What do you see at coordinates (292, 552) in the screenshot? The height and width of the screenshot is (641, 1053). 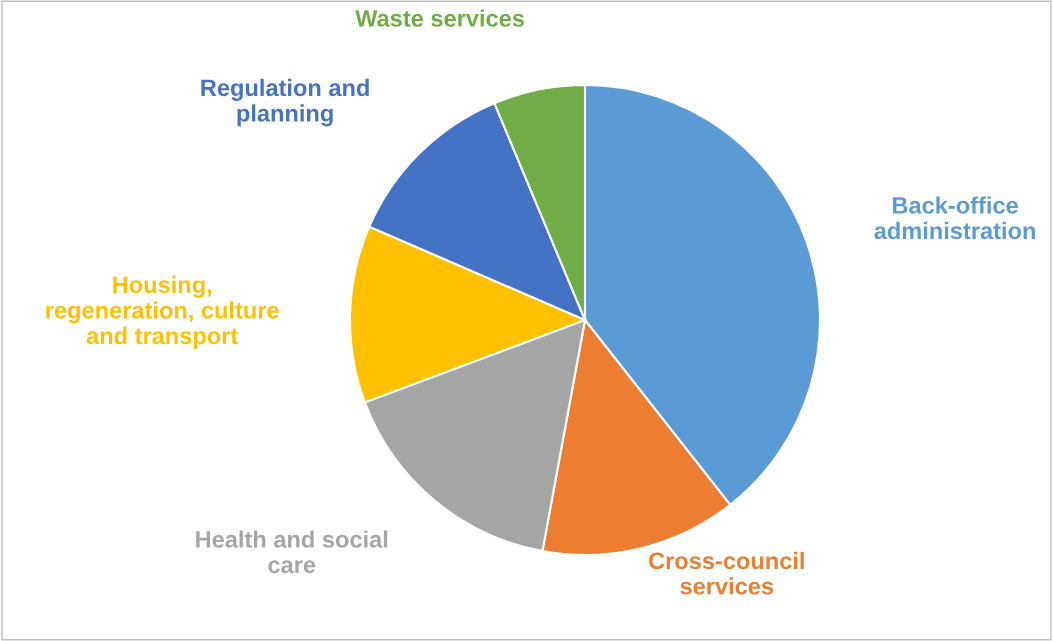 I see `slice-label: Health and social care` at bounding box center [292, 552].